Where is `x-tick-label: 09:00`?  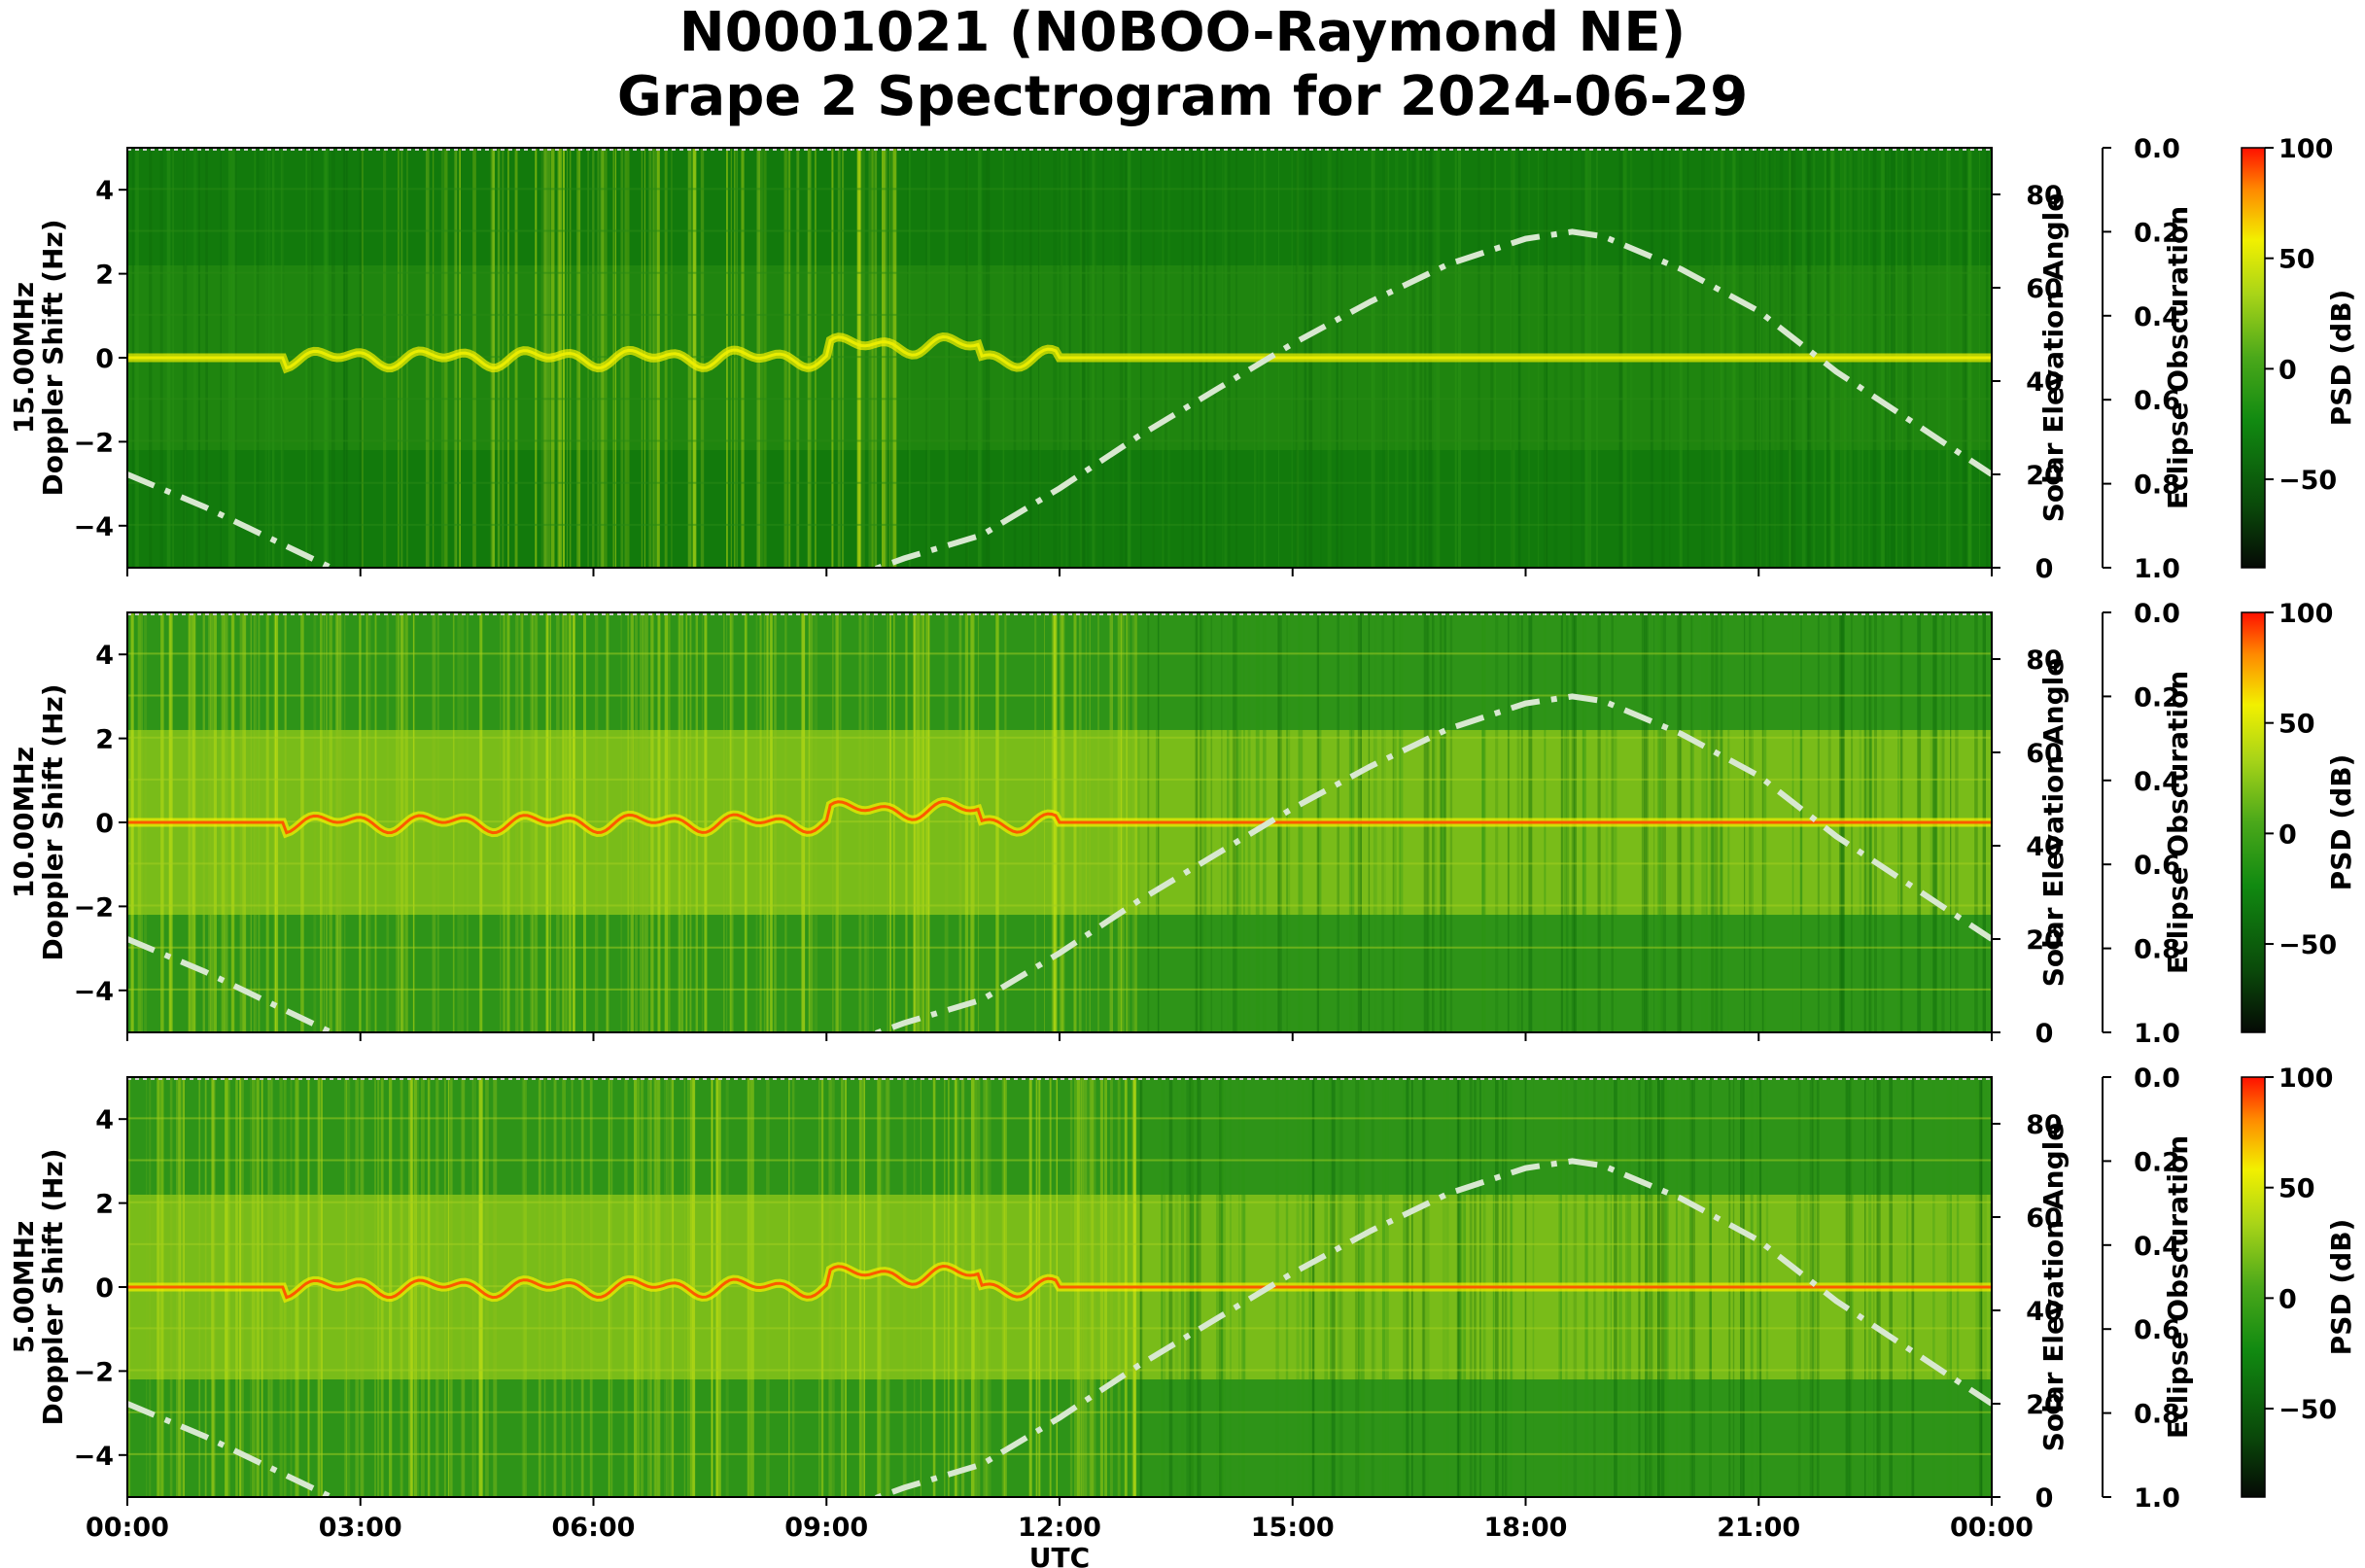
x-tick-label: 09:00 is located at coordinates (826, 1528).